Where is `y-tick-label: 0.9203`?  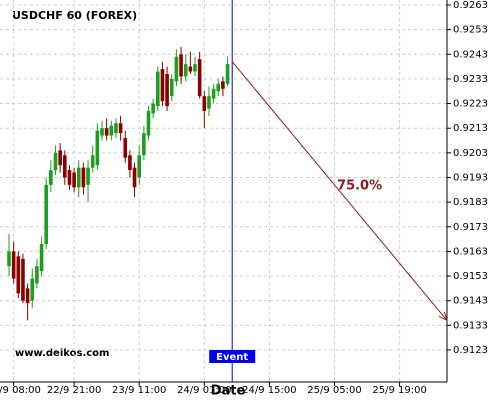 y-tick-label: 0.9203 is located at coordinates (470, 153).